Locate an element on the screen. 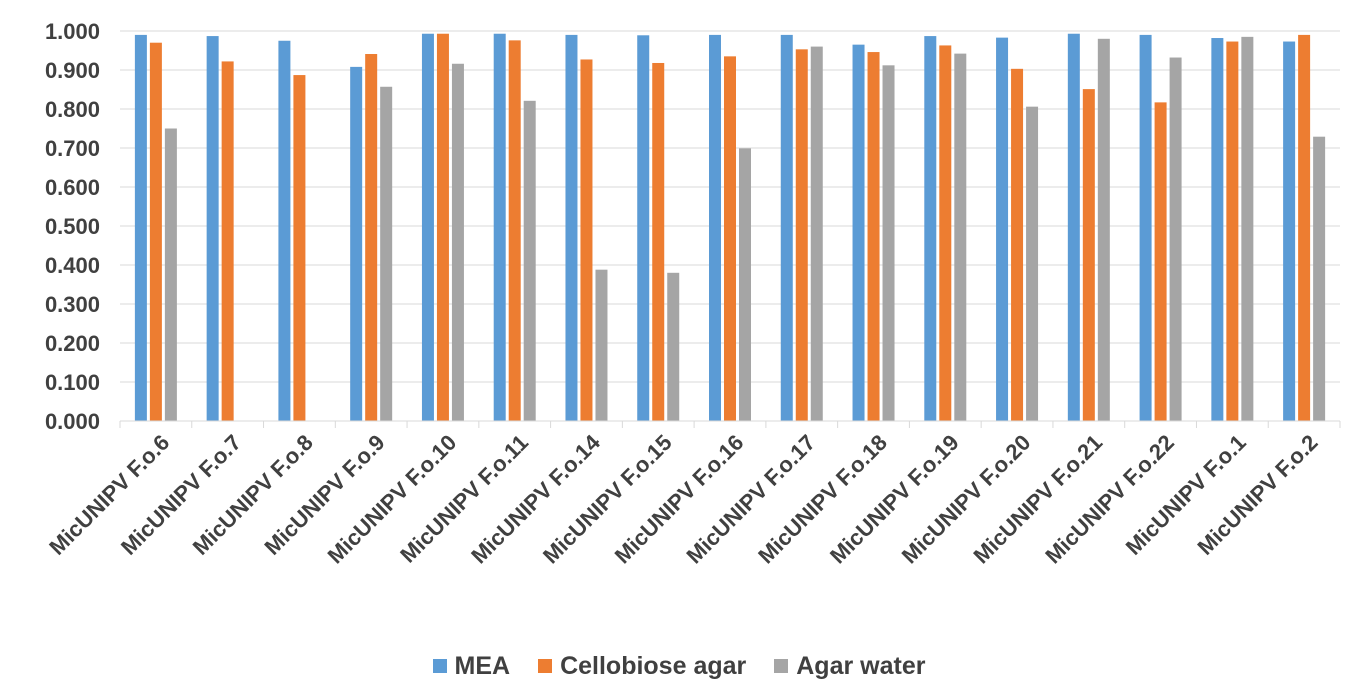 This screenshot has height=697, width=1358. legend-item: MEA is located at coordinates (471, 666).